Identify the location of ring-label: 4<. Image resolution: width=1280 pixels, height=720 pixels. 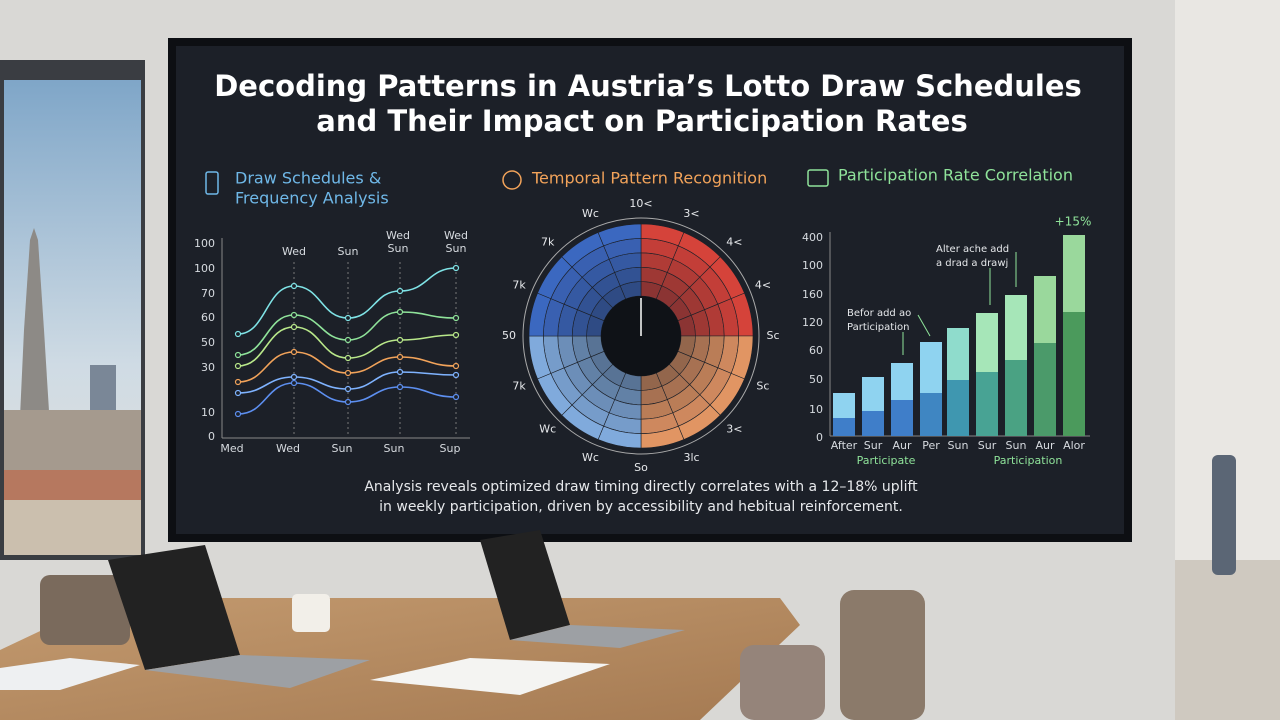
(763, 284).